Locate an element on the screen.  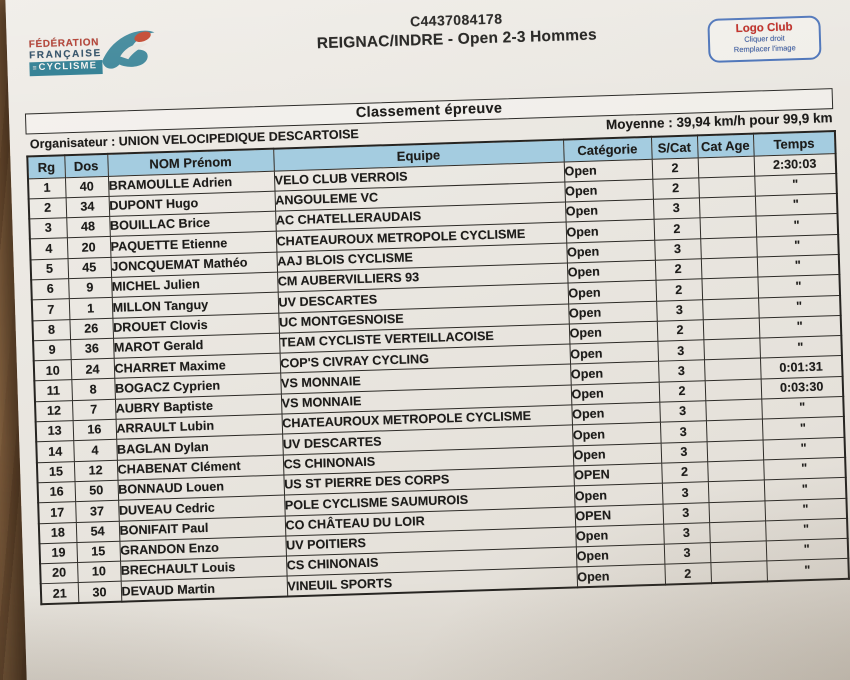
cell-rank: 2 is located at coordinates (47, 208).